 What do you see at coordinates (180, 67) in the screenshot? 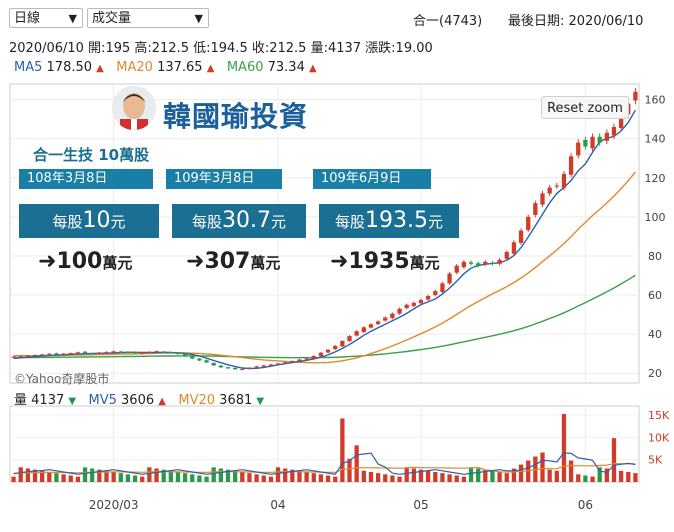
I see `ma20-value: 137.65` at bounding box center [180, 67].